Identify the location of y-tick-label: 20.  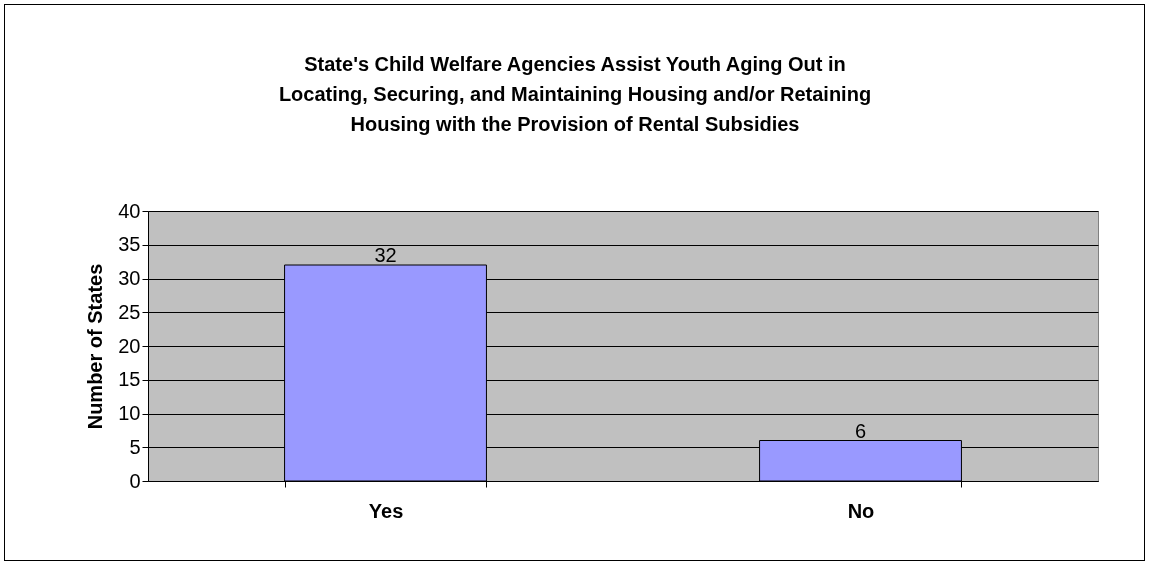
(129, 345).